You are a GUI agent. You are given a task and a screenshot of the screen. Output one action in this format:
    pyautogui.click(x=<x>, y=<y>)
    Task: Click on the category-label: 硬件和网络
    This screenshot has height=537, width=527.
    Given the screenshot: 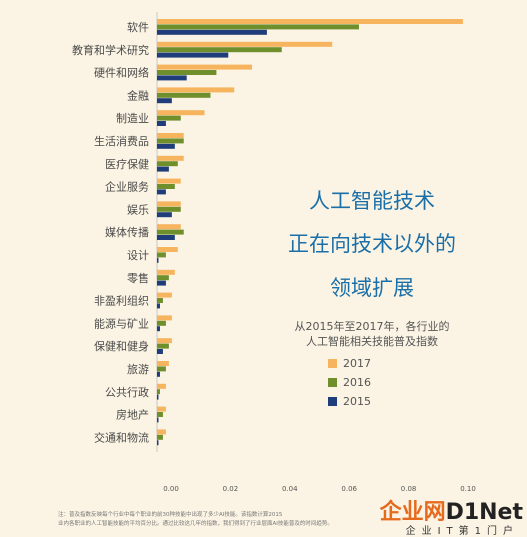 What is the action you would take?
    pyautogui.click(x=121, y=73)
    